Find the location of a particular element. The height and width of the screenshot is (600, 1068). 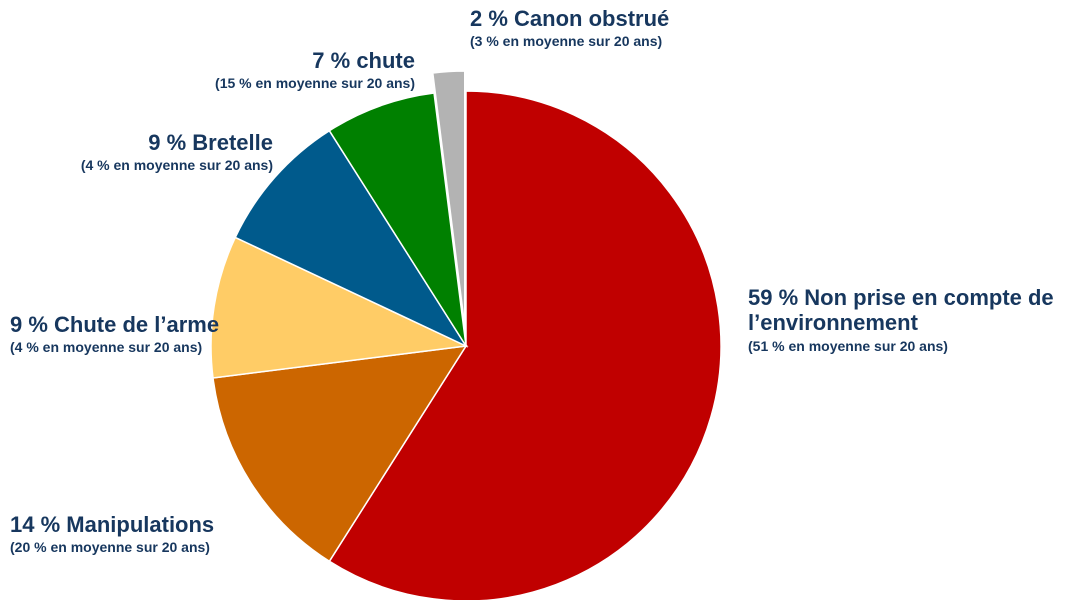

average-label: (3 % en moyenne sur 20 ans) is located at coordinates (566, 41).